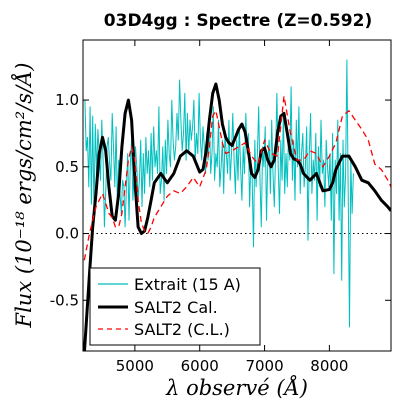 The image size is (400, 400). Describe the element at coordinates (67, 100) in the screenshot. I see `y-tick-label: 1.0` at that location.